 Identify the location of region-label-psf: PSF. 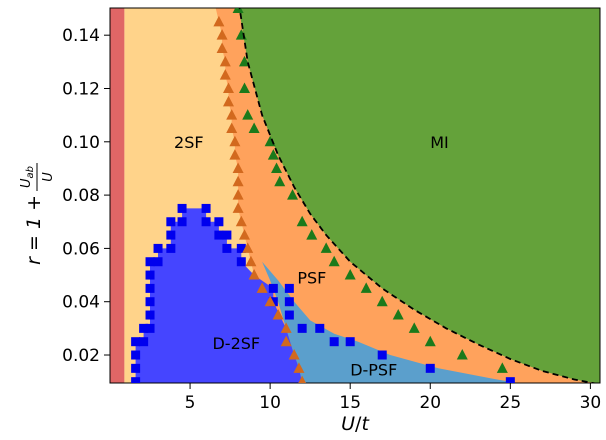
(311, 278).